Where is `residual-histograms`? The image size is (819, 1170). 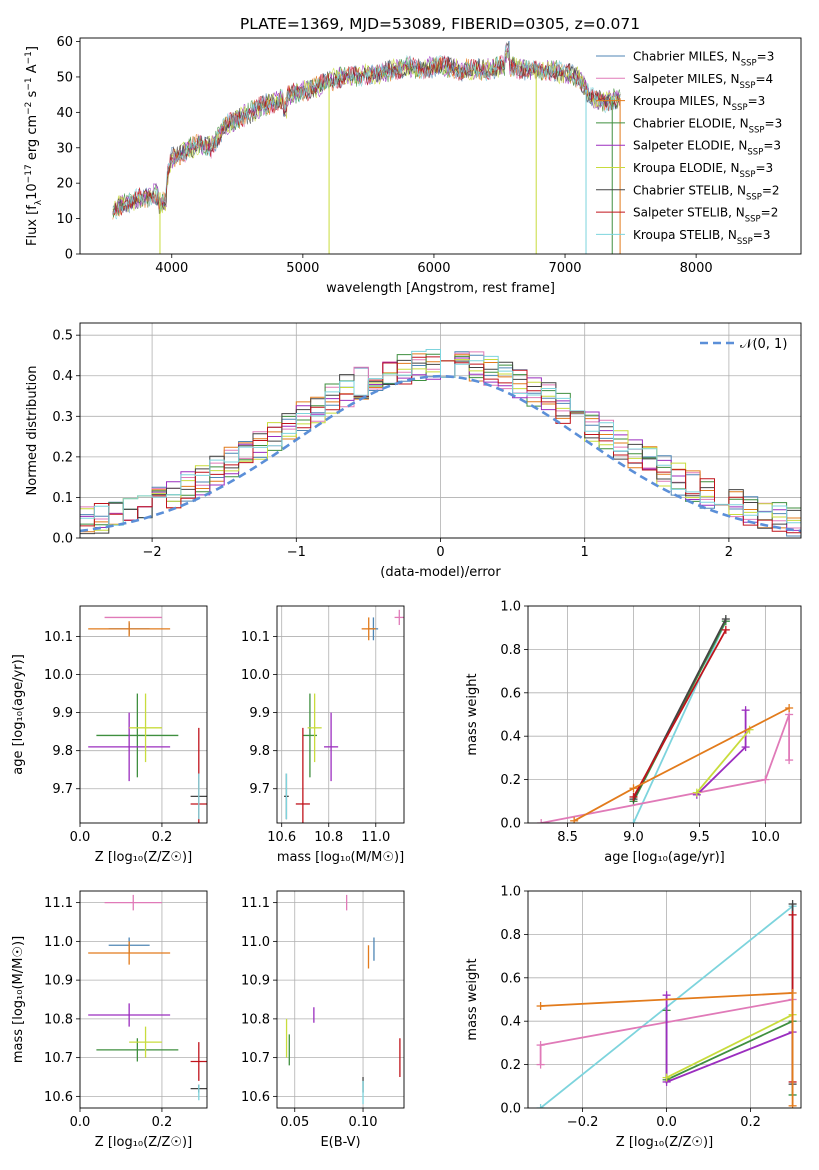
residual-histograms is located at coordinates (440, 443).